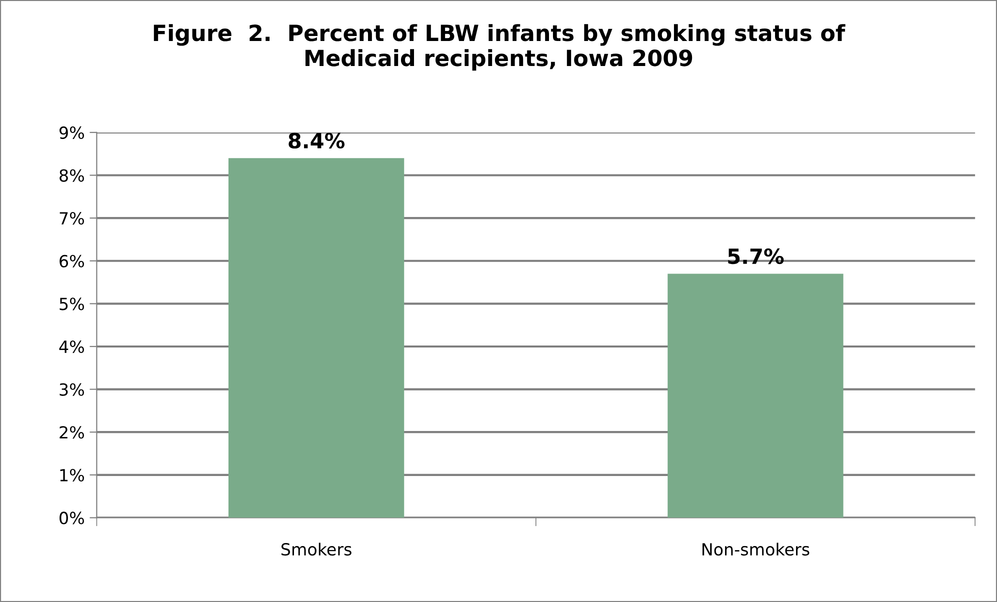  Describe the element at coordinates (72, 133) in the screenshot. I see `y-tick-label: 9%` at that location.